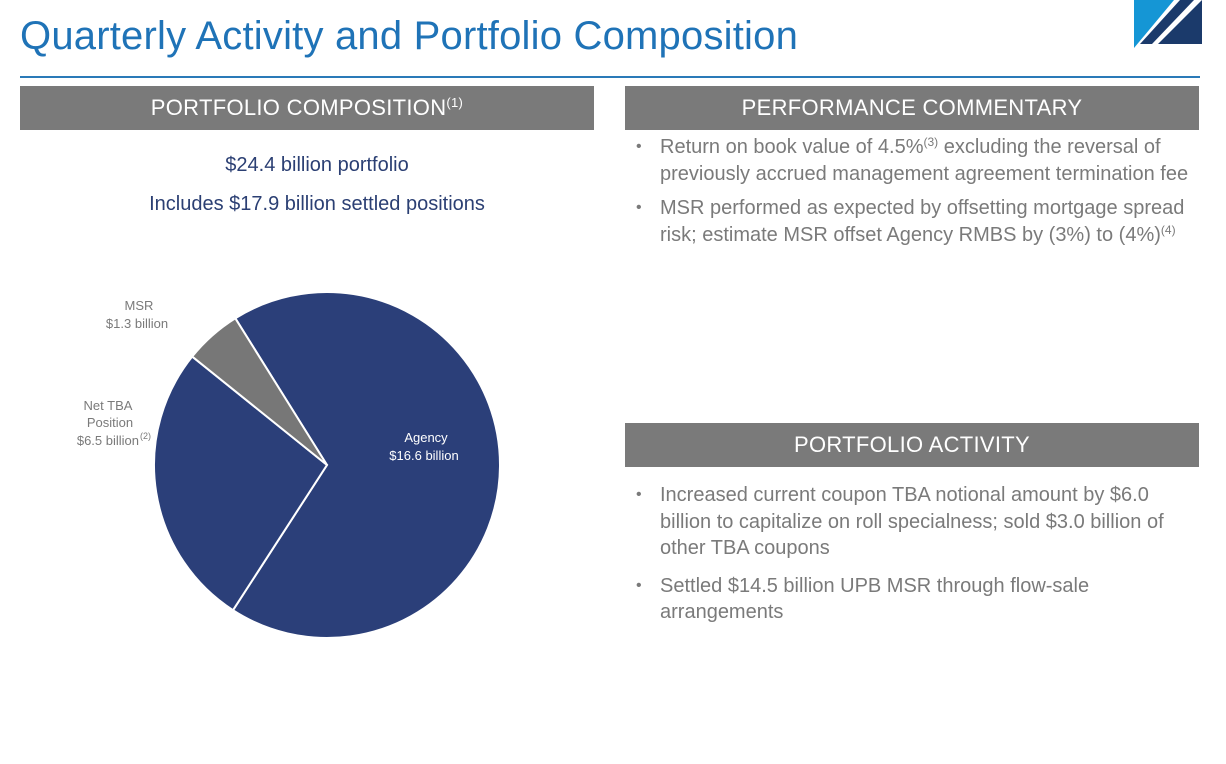  I want to click on portfolio-activity-header: PORTFOLIO ACTIVITY, so click(912, 445).